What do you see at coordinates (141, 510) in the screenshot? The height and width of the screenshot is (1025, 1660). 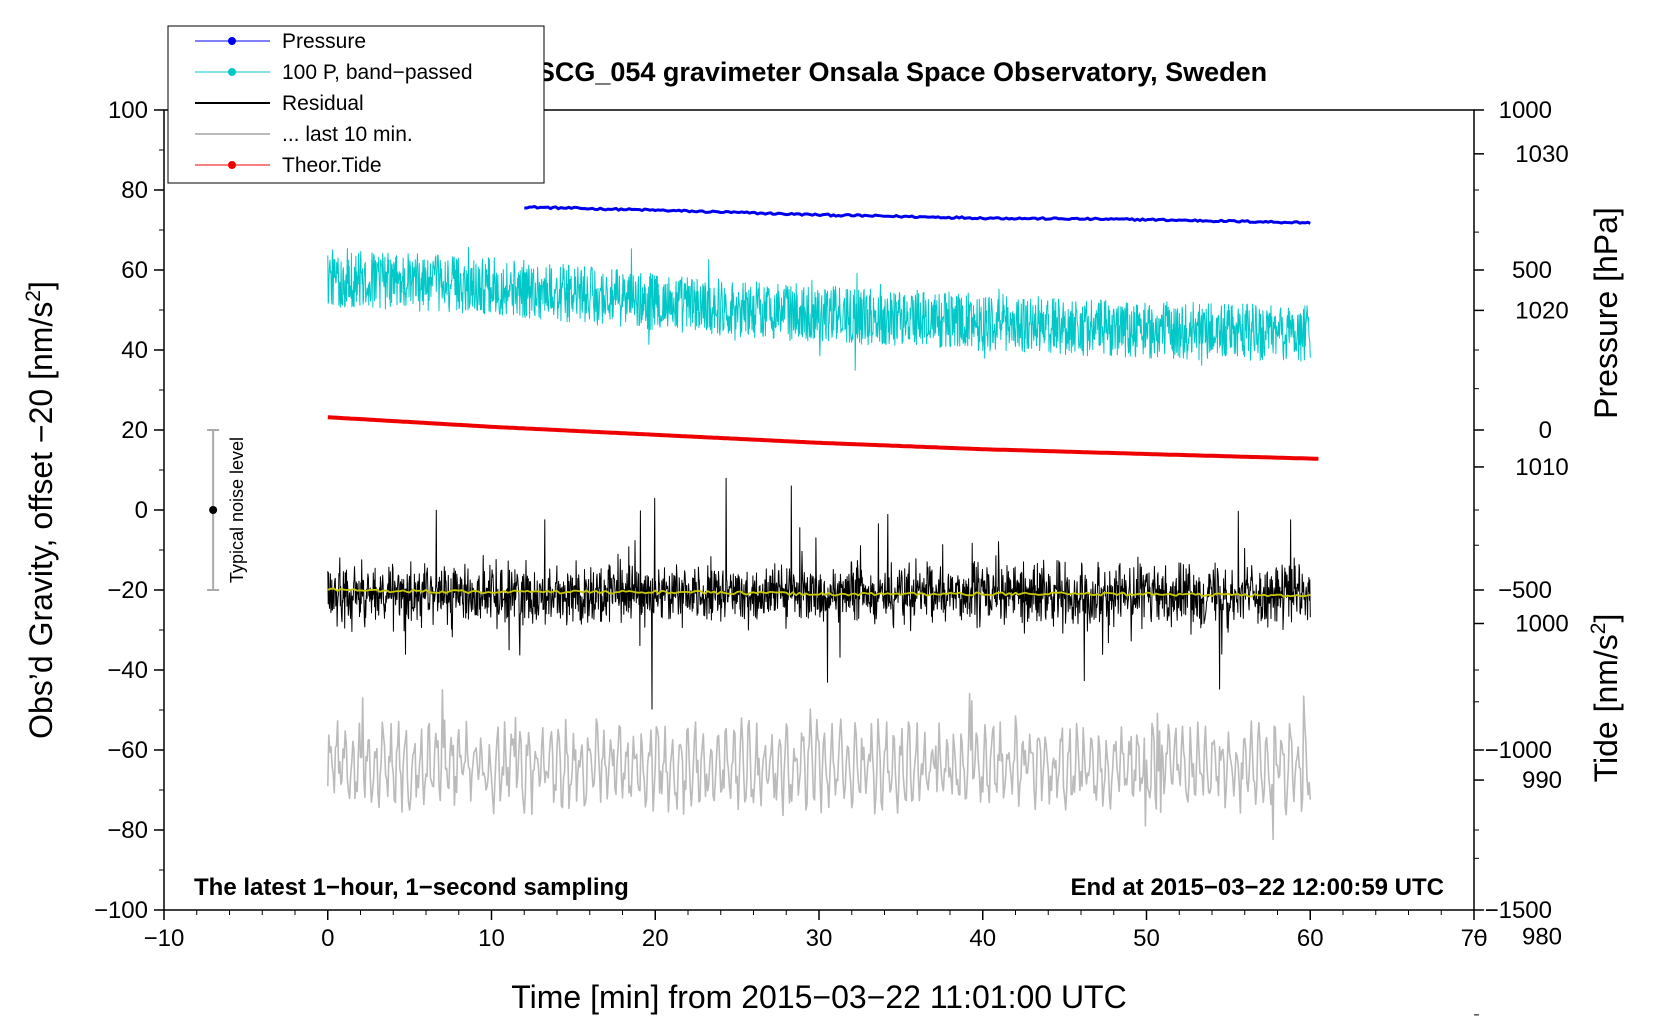 I see `y-tick-label: 0` at bounding box center [141, 510].